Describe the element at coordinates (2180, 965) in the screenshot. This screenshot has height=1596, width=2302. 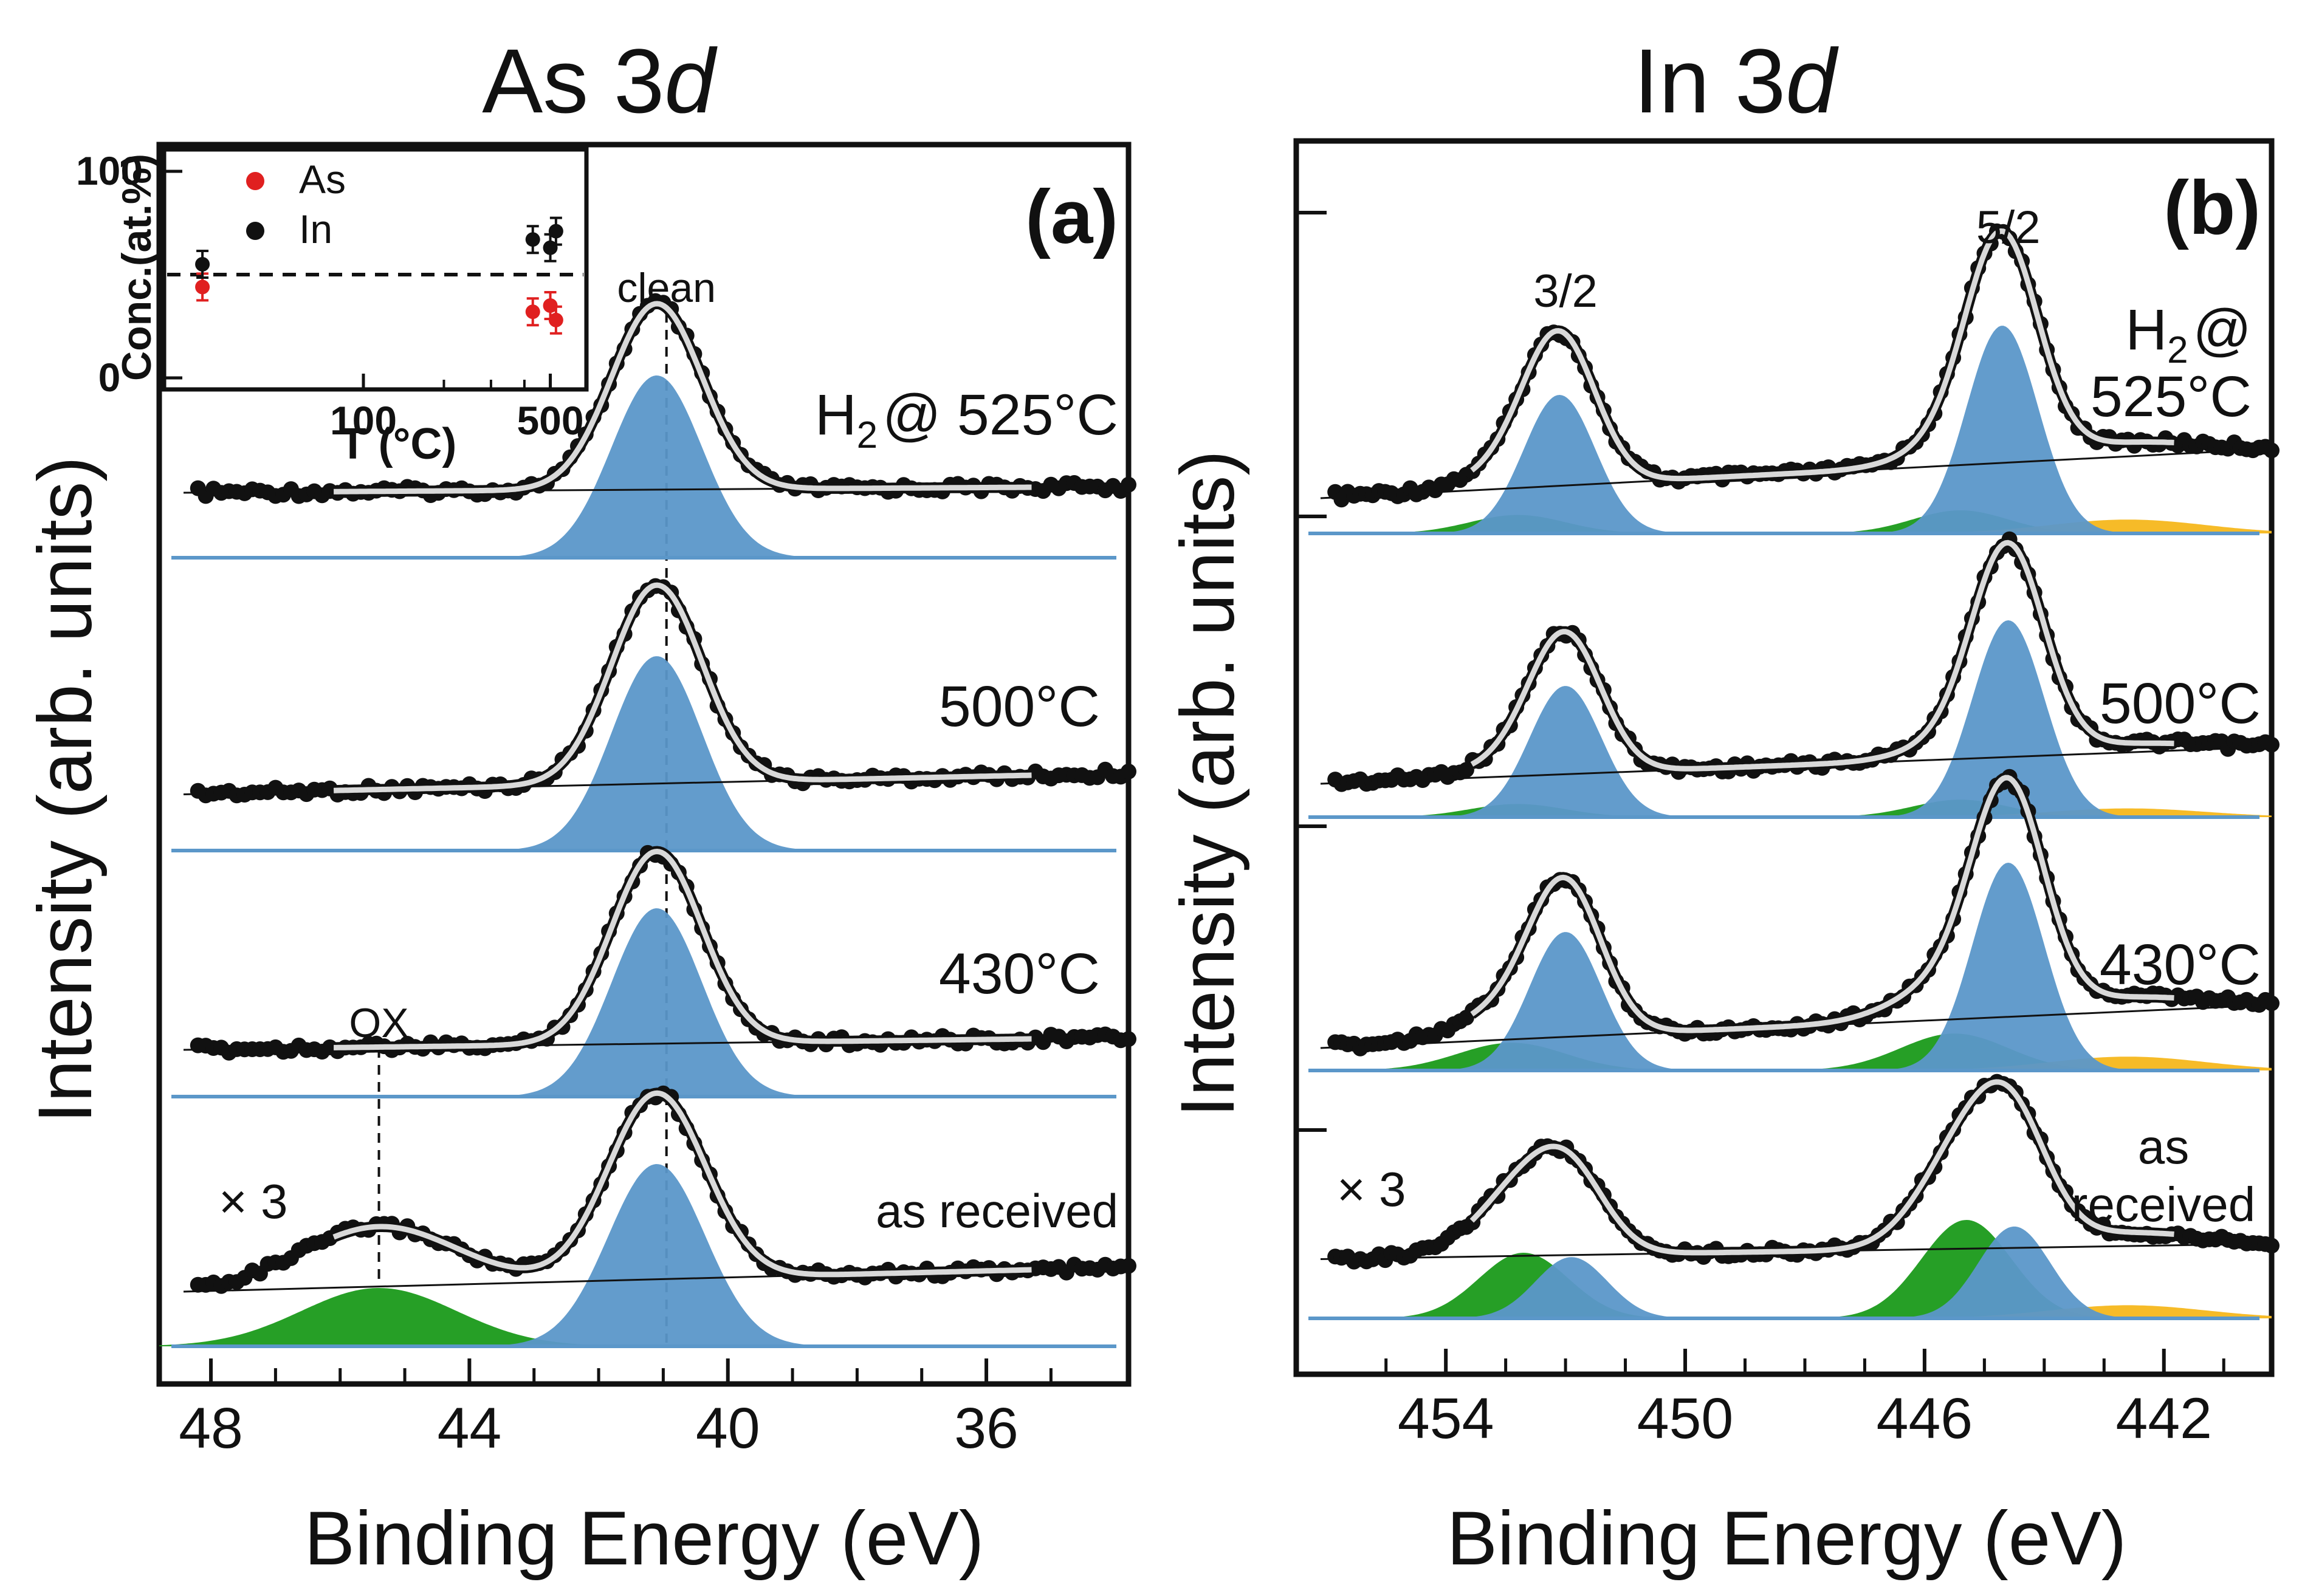
I see `panel-b-spectrum-label-2: 430°C` at that location.